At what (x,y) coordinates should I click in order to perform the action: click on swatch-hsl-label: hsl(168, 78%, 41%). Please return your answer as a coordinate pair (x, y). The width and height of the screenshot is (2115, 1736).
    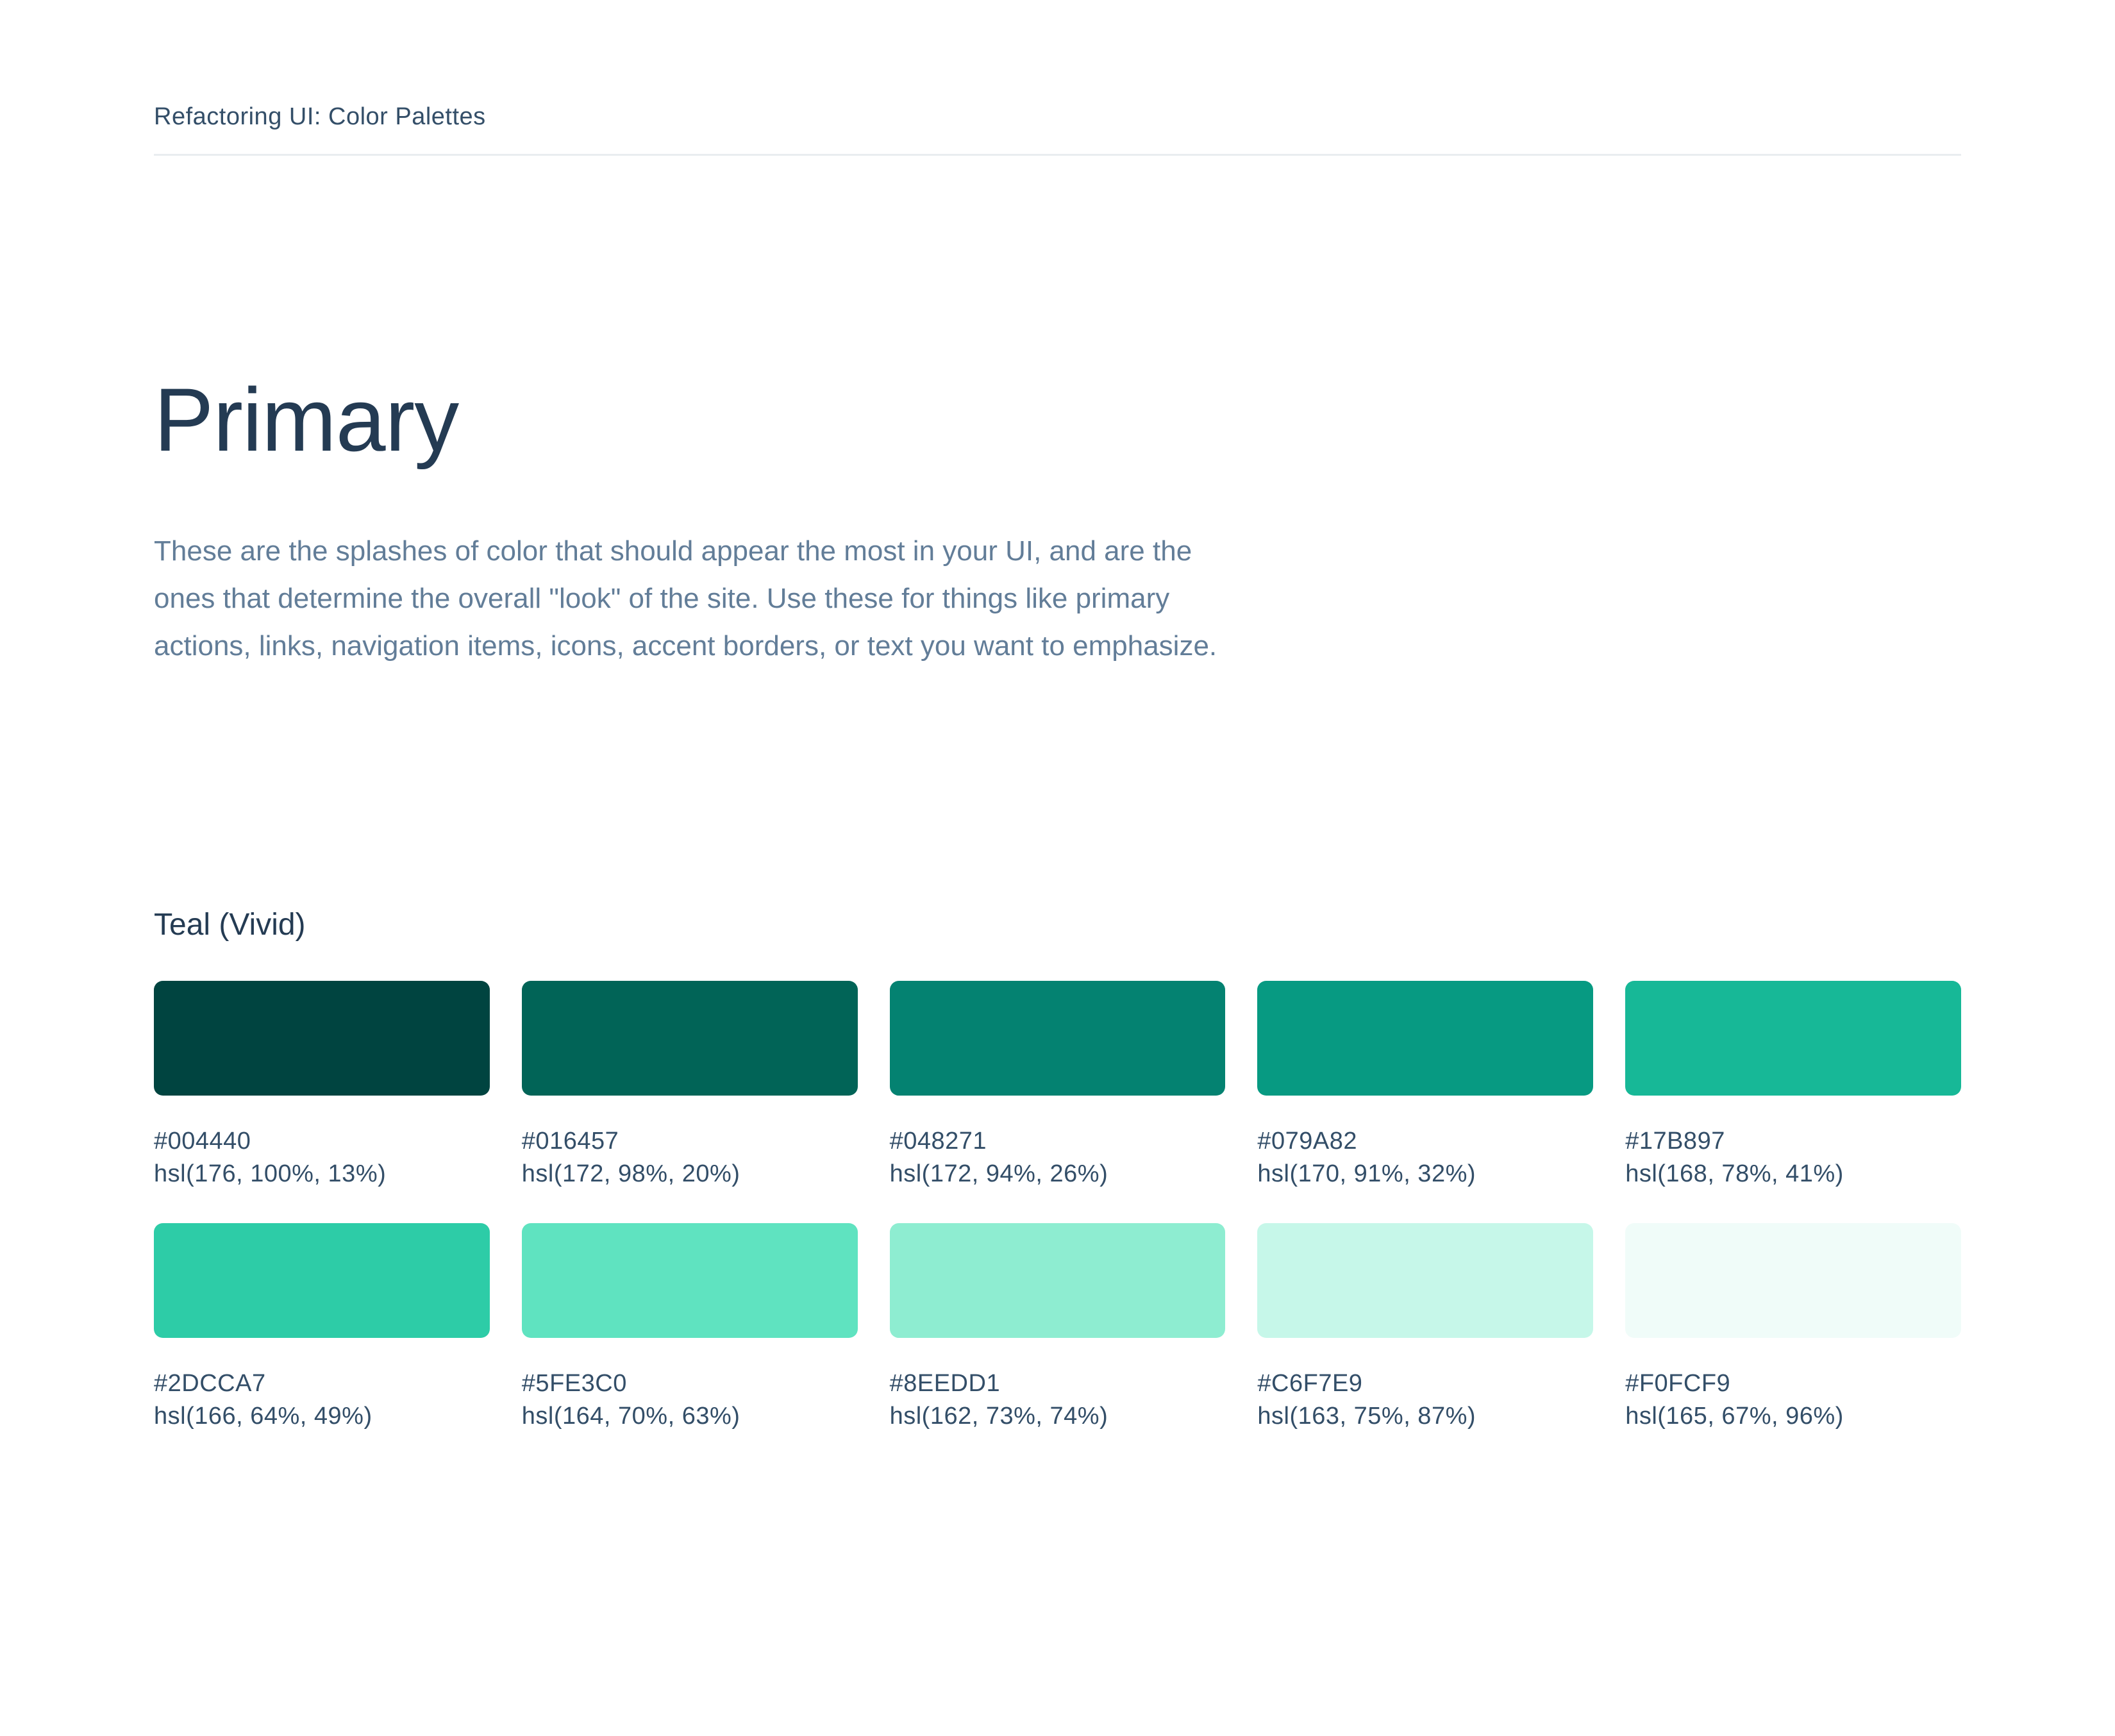
    Looking at the image, I should click on (1734, 1173).